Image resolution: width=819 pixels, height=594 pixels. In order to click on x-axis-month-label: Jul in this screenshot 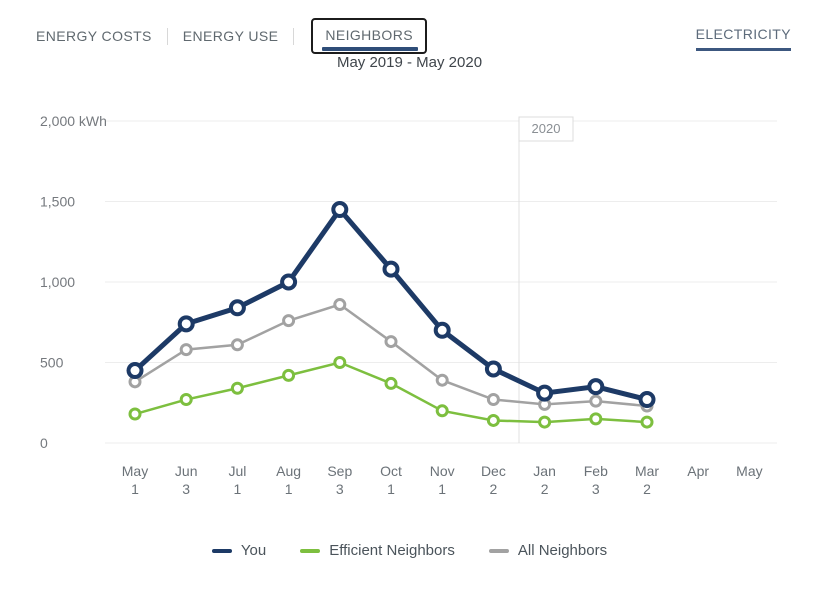, I will do `click(237, 471)`.